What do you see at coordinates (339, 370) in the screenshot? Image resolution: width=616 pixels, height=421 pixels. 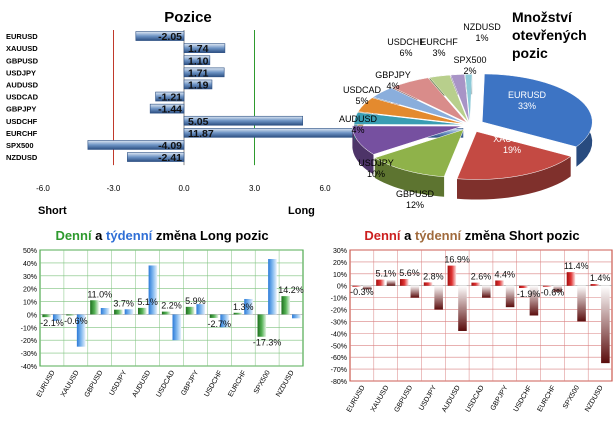 I see `y-tick-label: -70%` at bounding box center [339, 370].